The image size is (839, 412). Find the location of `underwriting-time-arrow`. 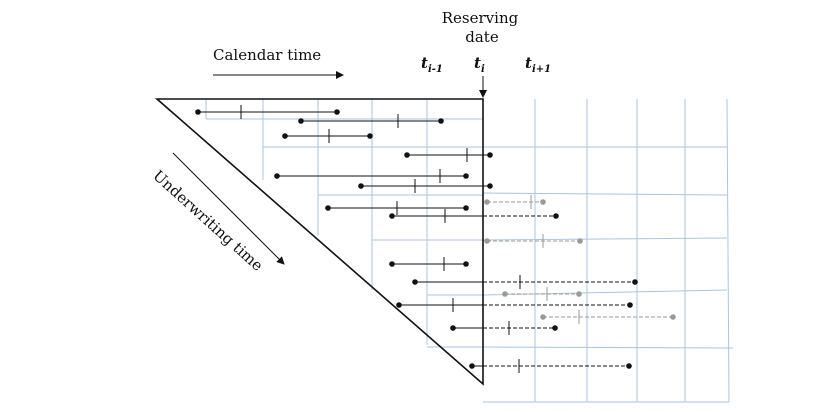

underwriting-time-arrow is located at coordinates (228, 208).